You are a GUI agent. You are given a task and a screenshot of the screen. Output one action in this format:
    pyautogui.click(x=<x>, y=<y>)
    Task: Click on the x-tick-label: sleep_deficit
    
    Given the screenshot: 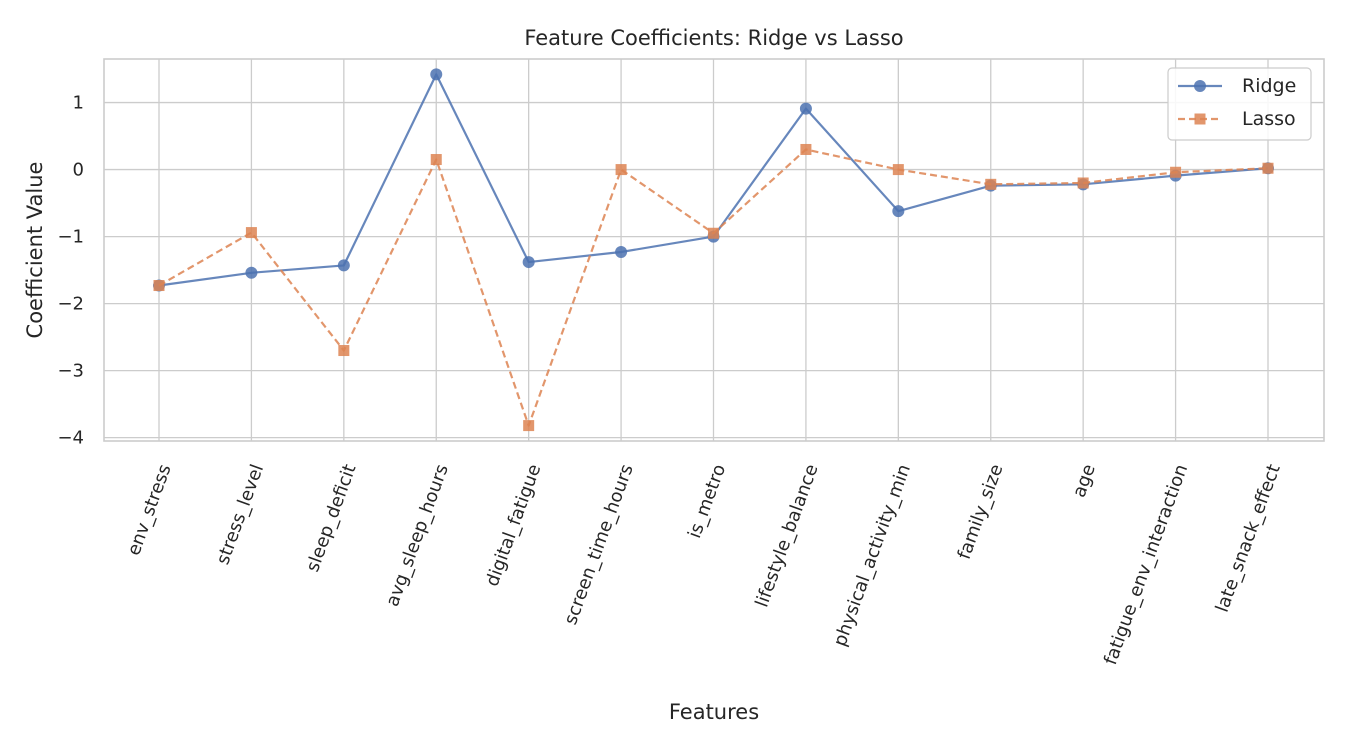 What is the action you would take?
    pyautogui.click(x=331, y=518)
    